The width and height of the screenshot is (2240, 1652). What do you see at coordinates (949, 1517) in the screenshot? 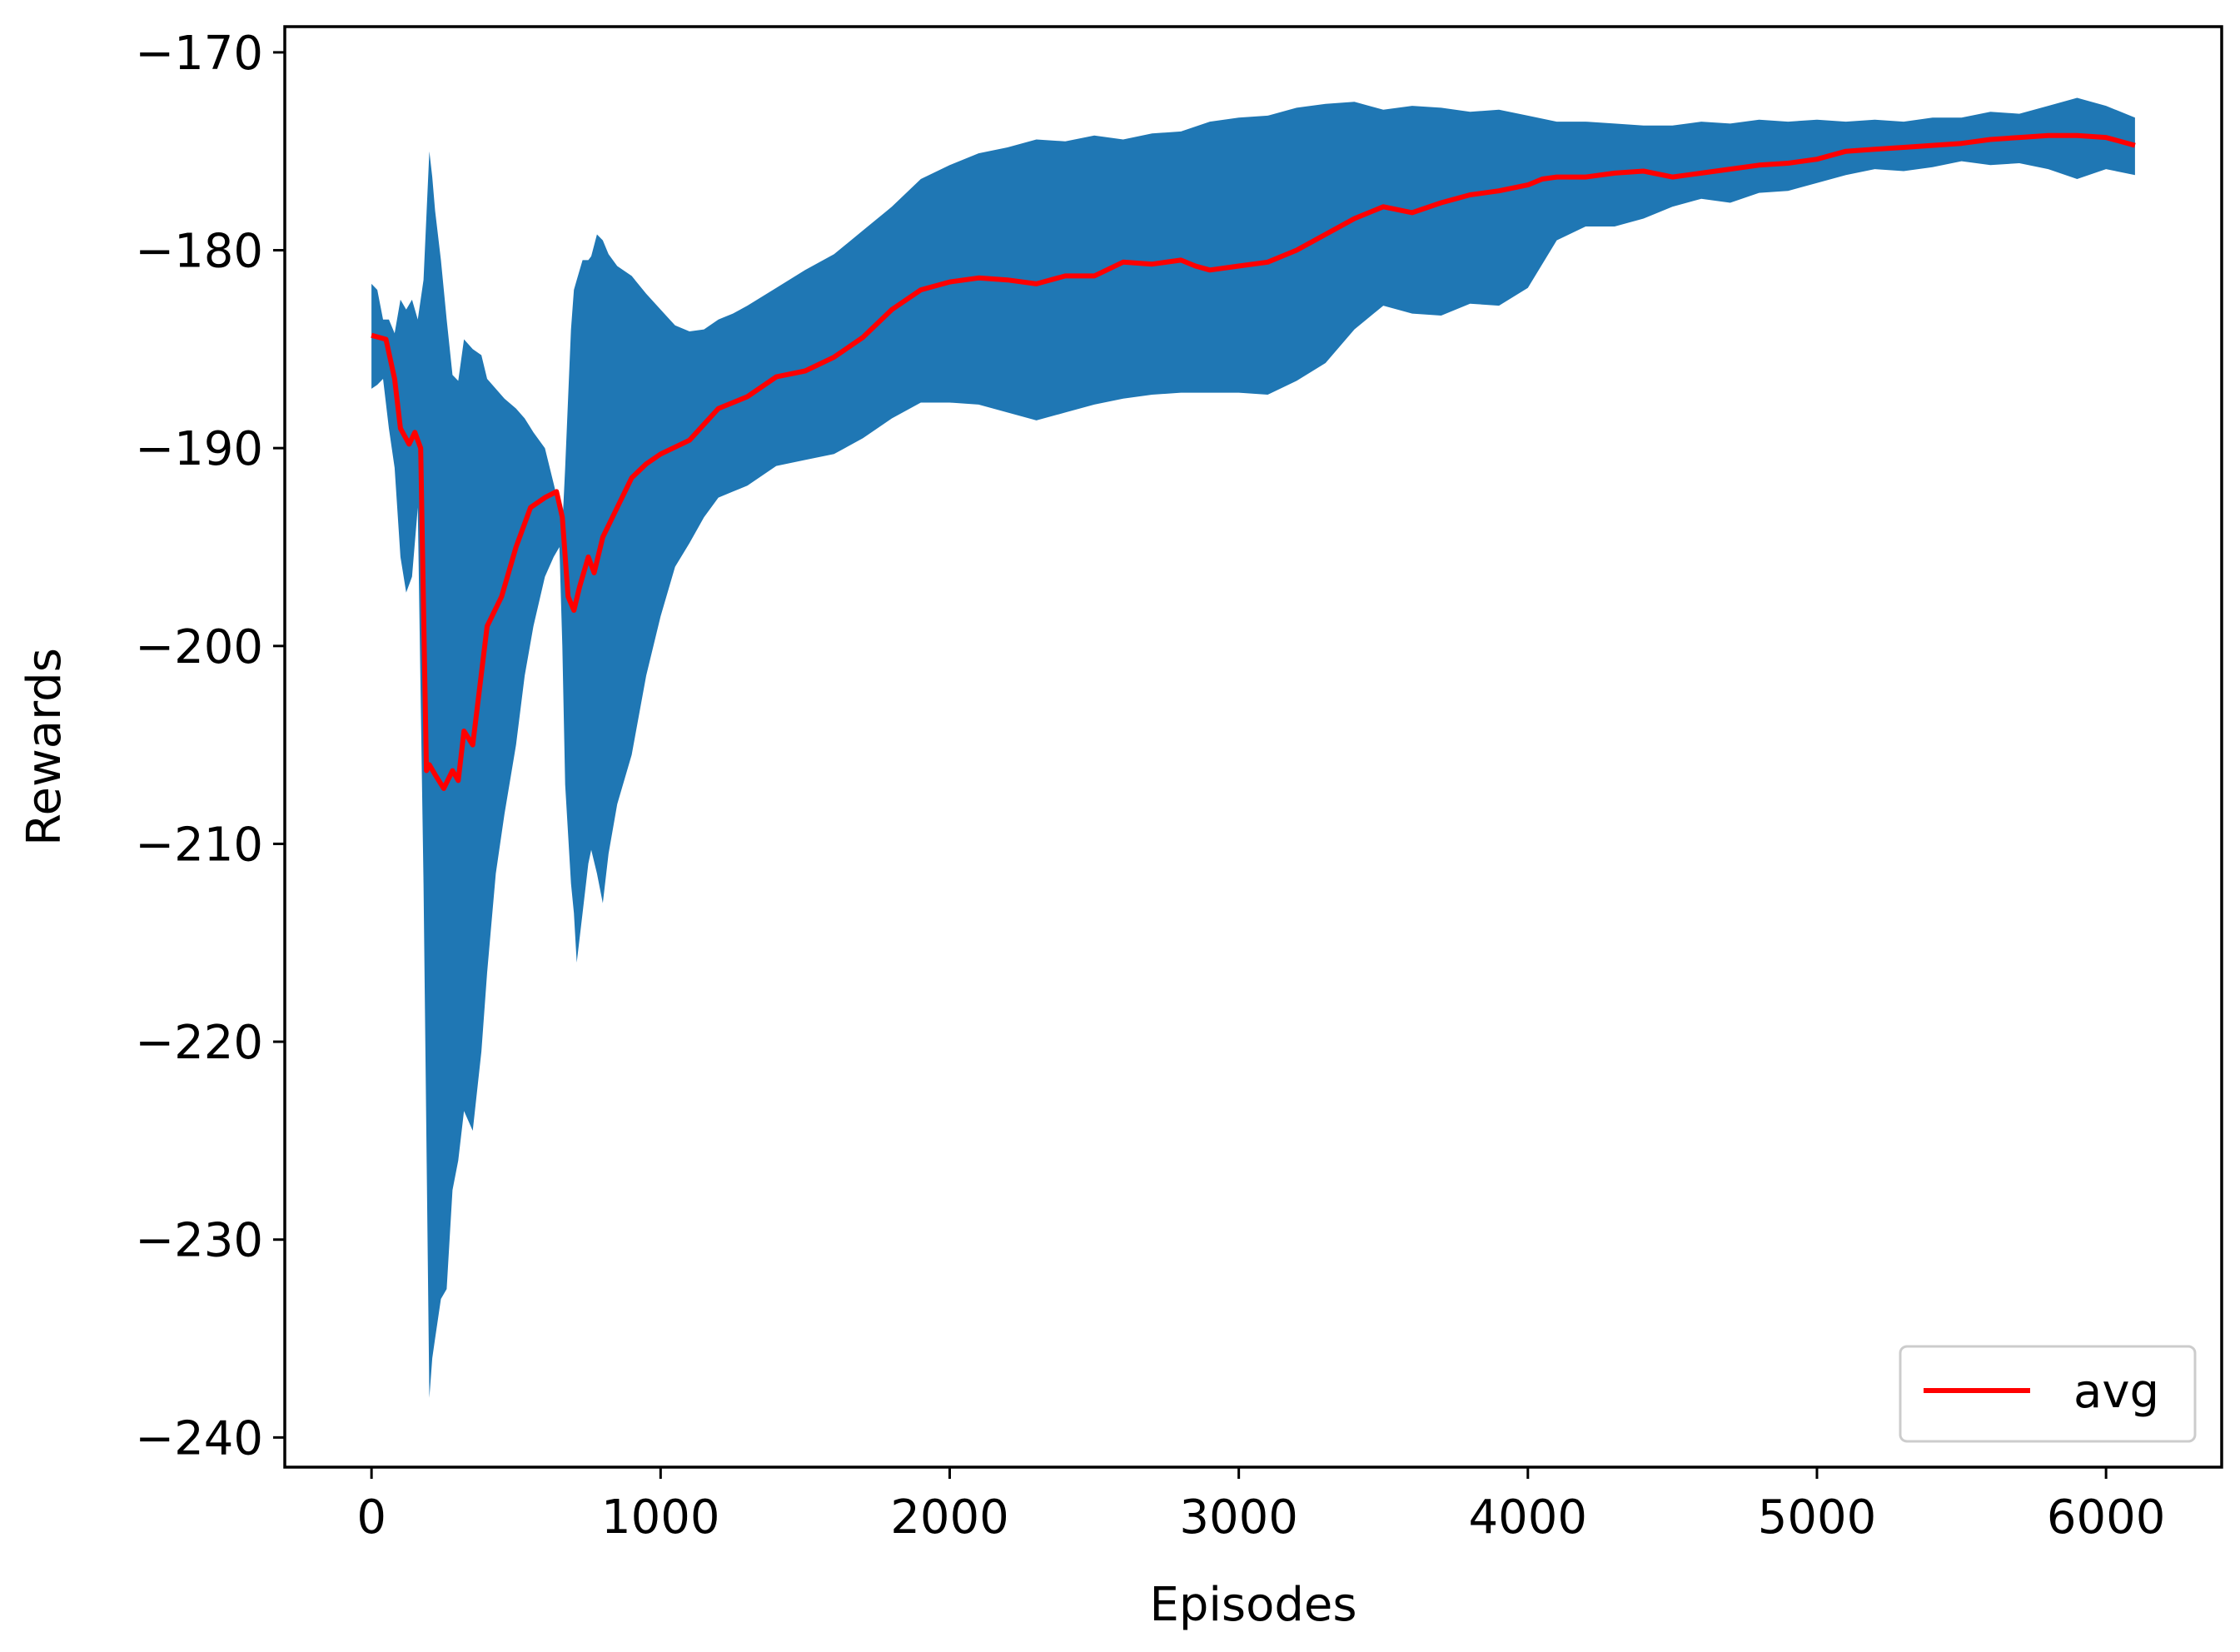
I see `x-tick-label: 2000` at bounding box center [949, 1517].